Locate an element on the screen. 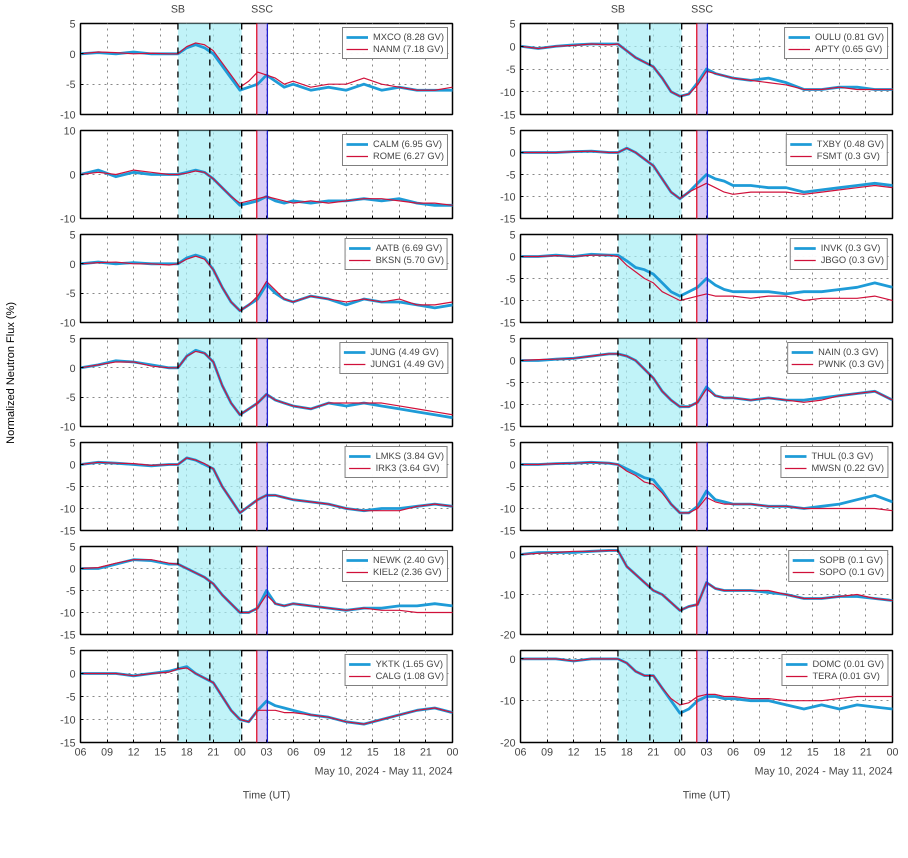 The width and height of the screenshot is (908, 858). legend-label: YKTK (1.65 GV) is located at coordinates (409, 664).